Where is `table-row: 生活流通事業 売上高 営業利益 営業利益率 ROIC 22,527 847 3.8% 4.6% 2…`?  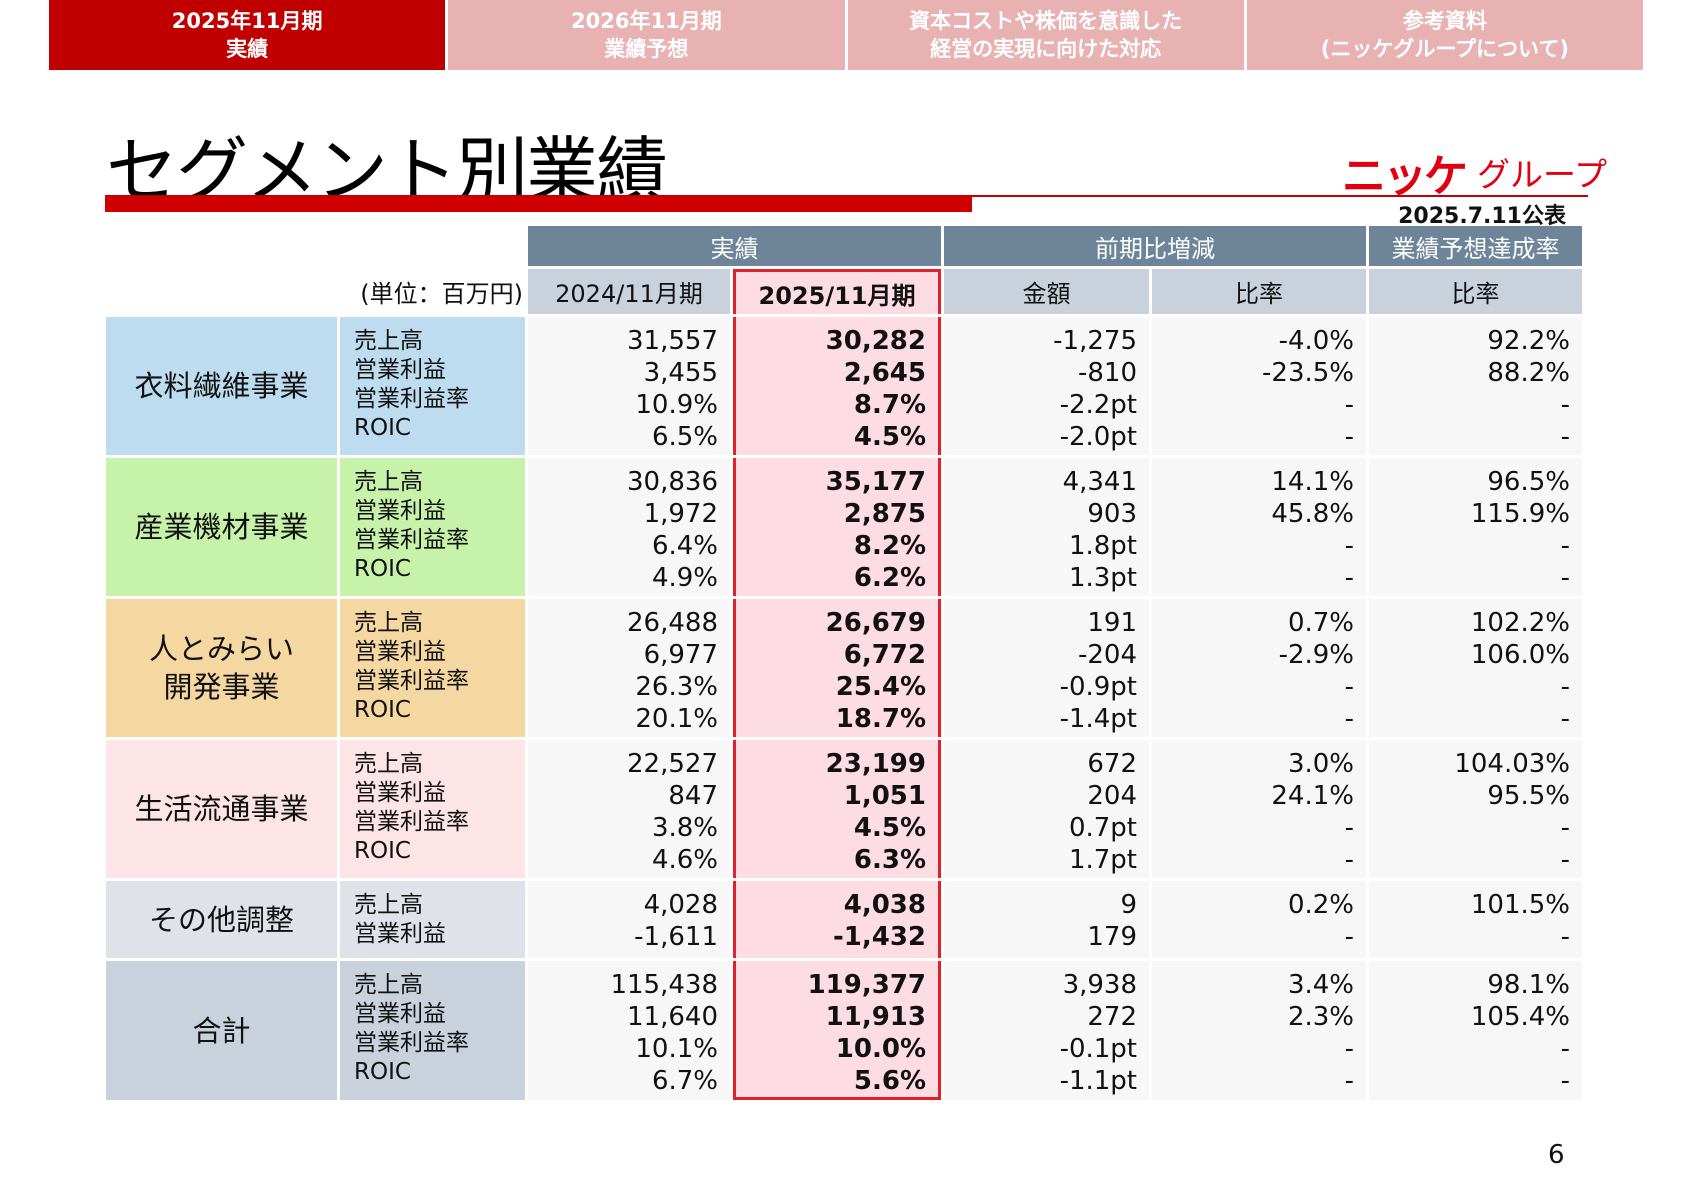 table-row: 生活流通事業 売上高 営業利益 営業利益率 ROIC 22,527 847 3.8% 4.6% 2… is located at coordinates (844, 809).